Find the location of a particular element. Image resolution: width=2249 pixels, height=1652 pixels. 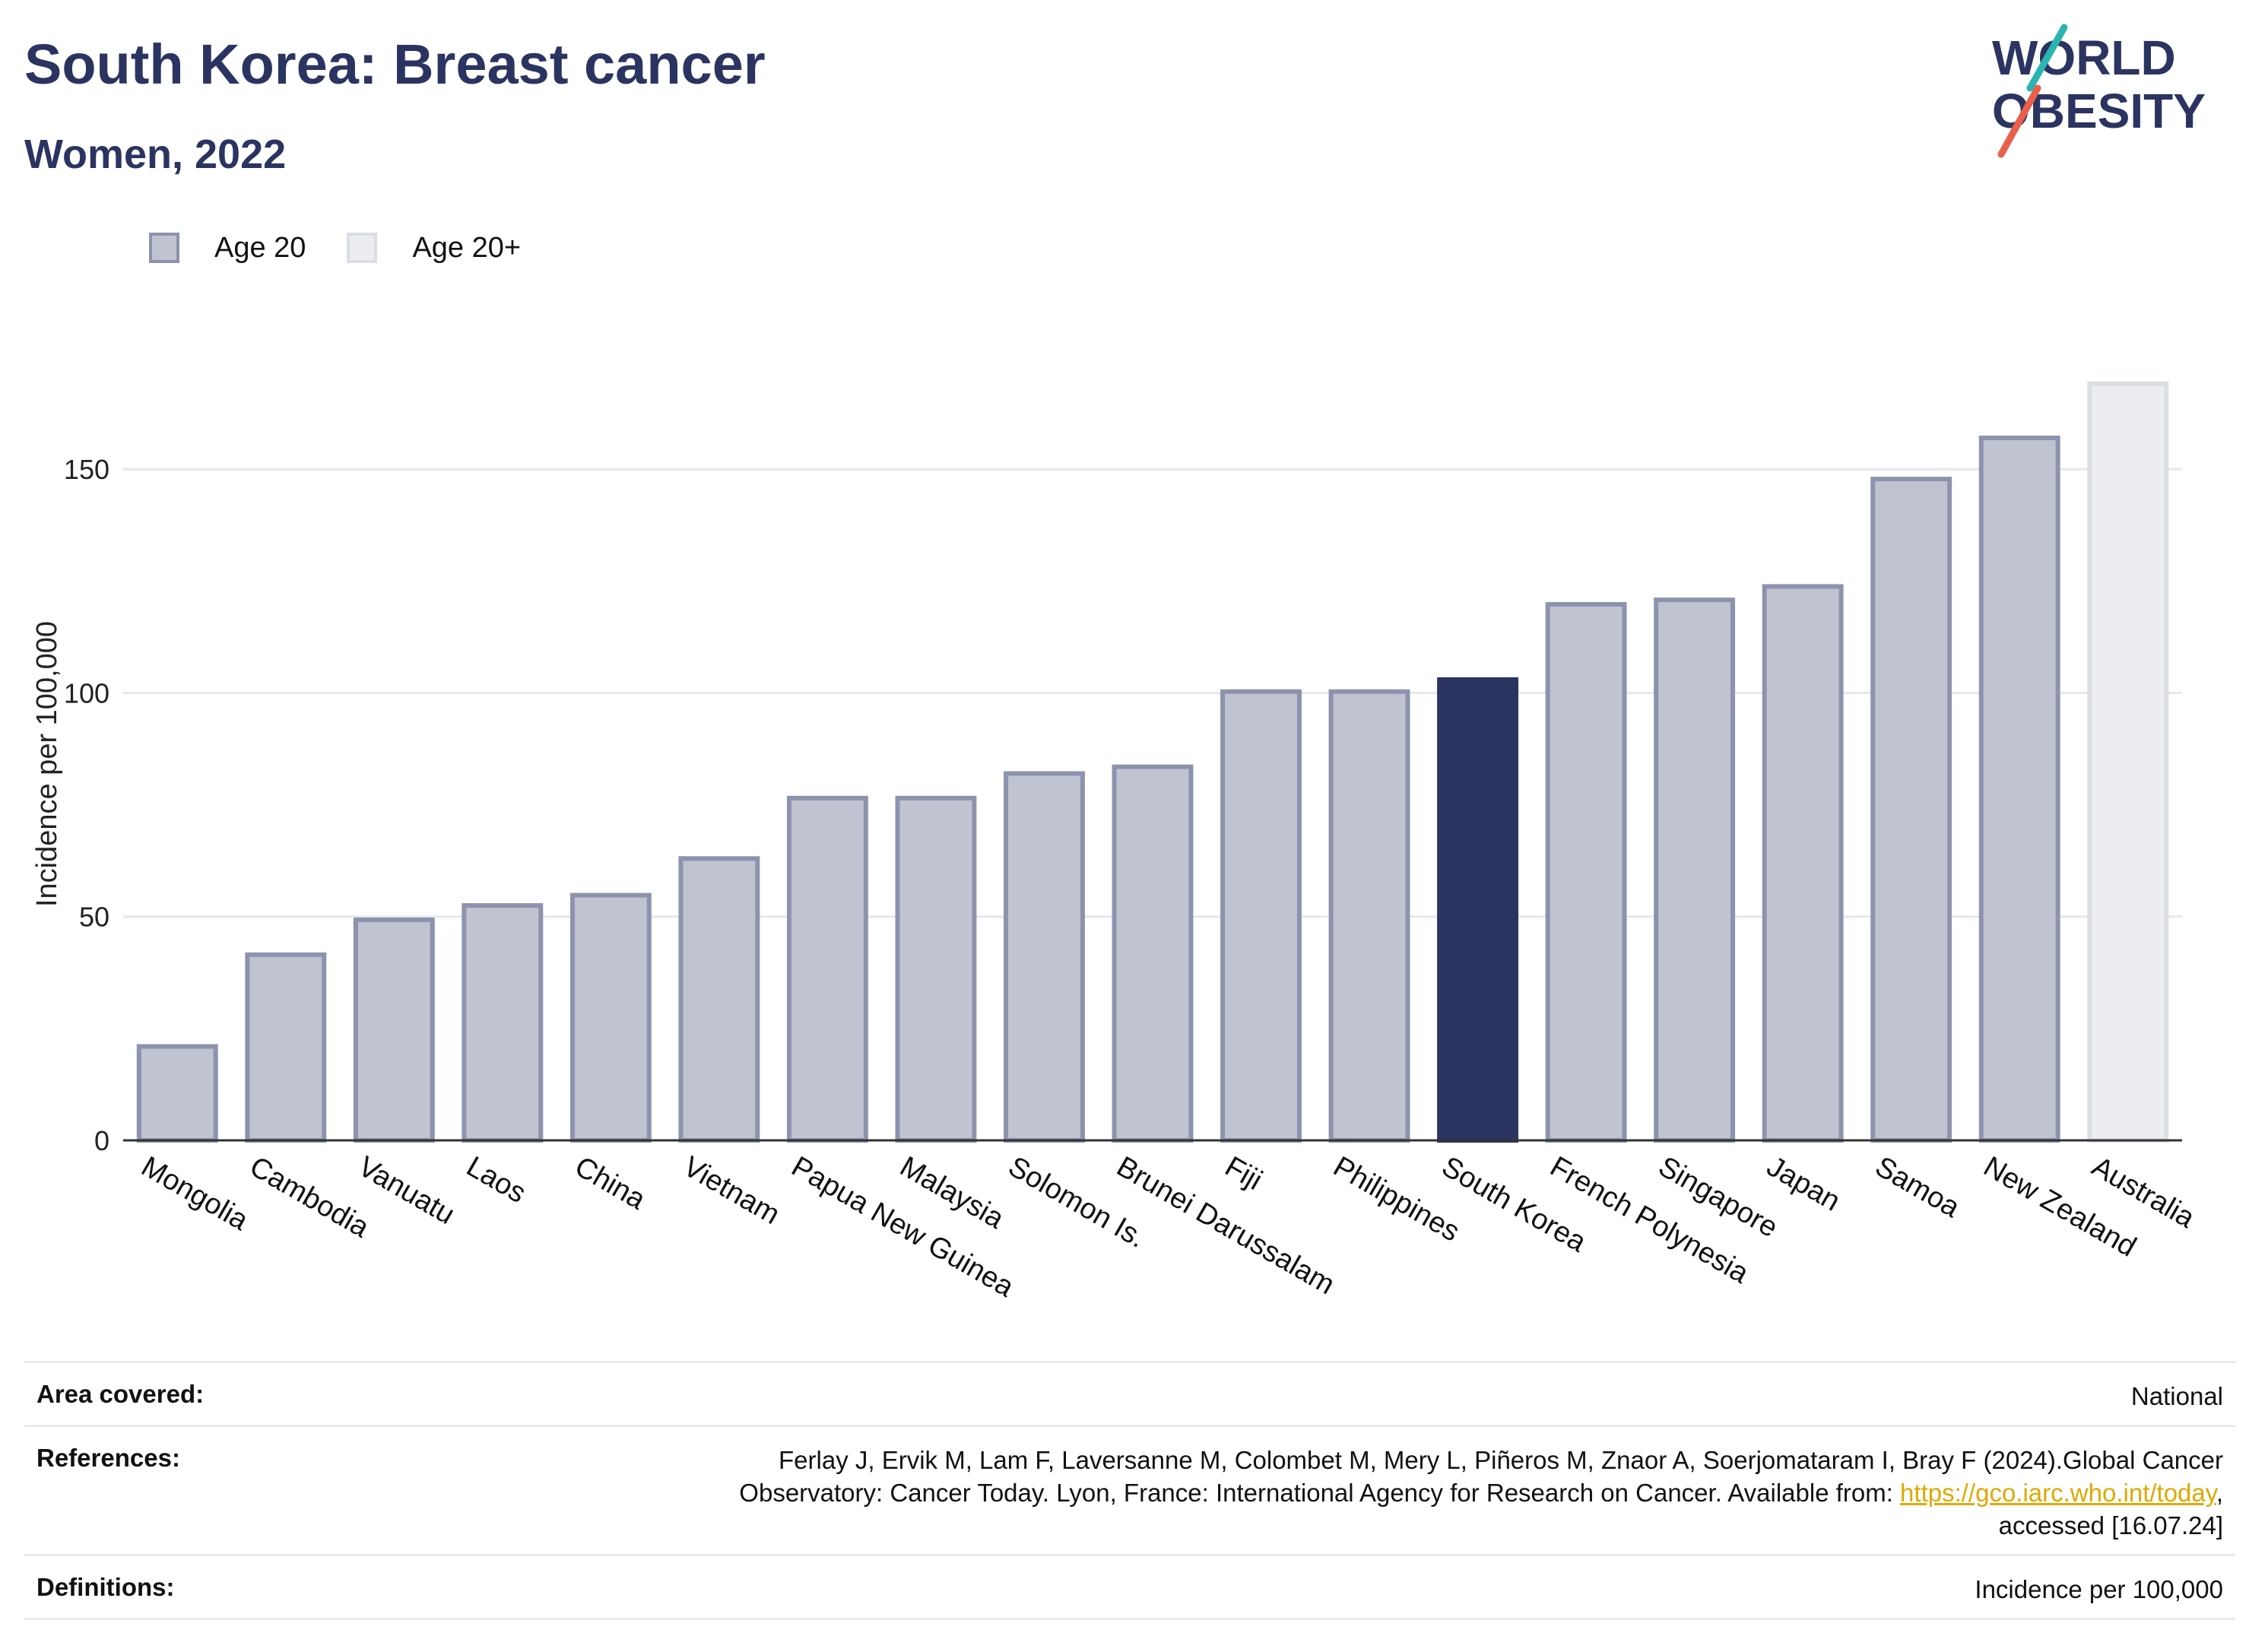

info-key-references: References: is located at coordinates (108, 1458).